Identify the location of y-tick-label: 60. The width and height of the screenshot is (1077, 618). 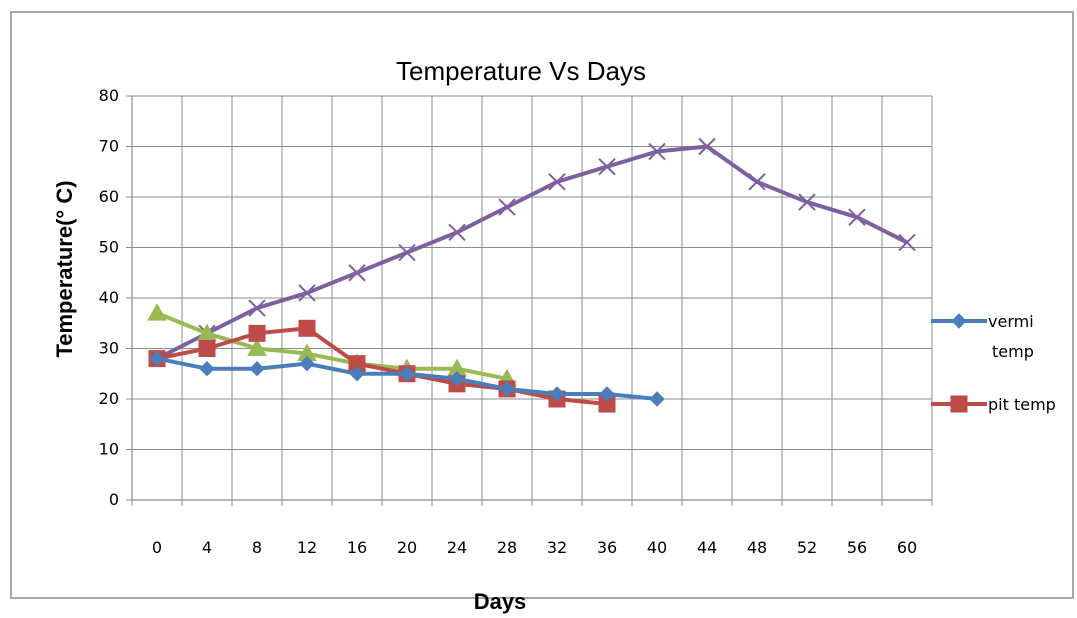
(109, 196).